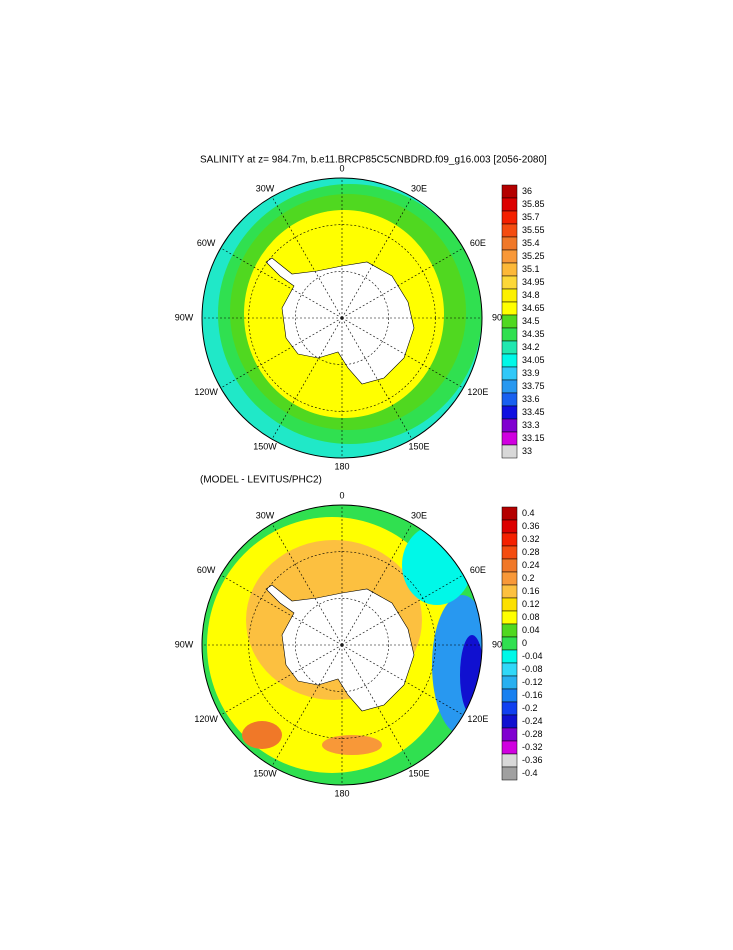  I want to click on colorbar-label: 33, so click(527, 451).